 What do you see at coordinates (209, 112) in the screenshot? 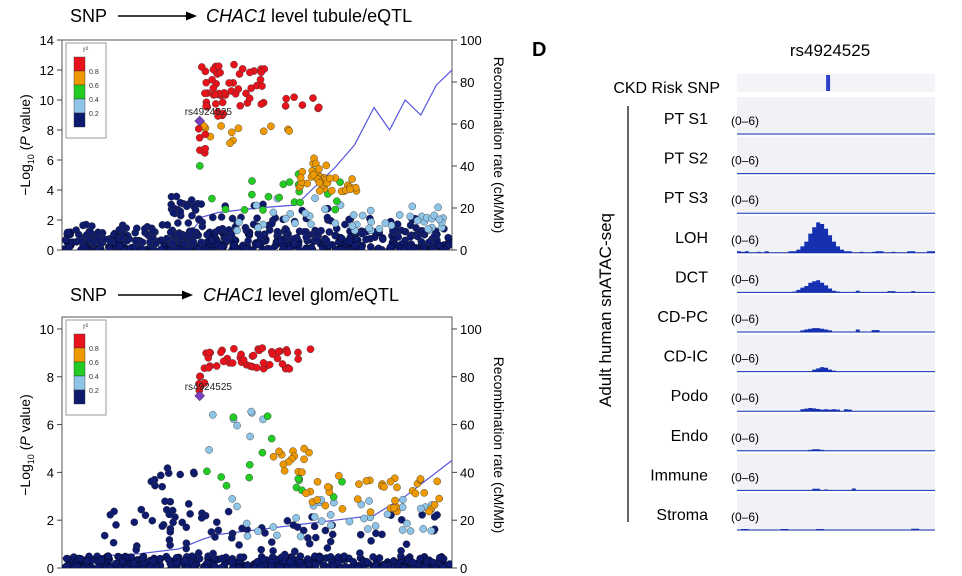
I see `tubule-lead-snp-label: rs4924525` at bounding box center [209, 112].